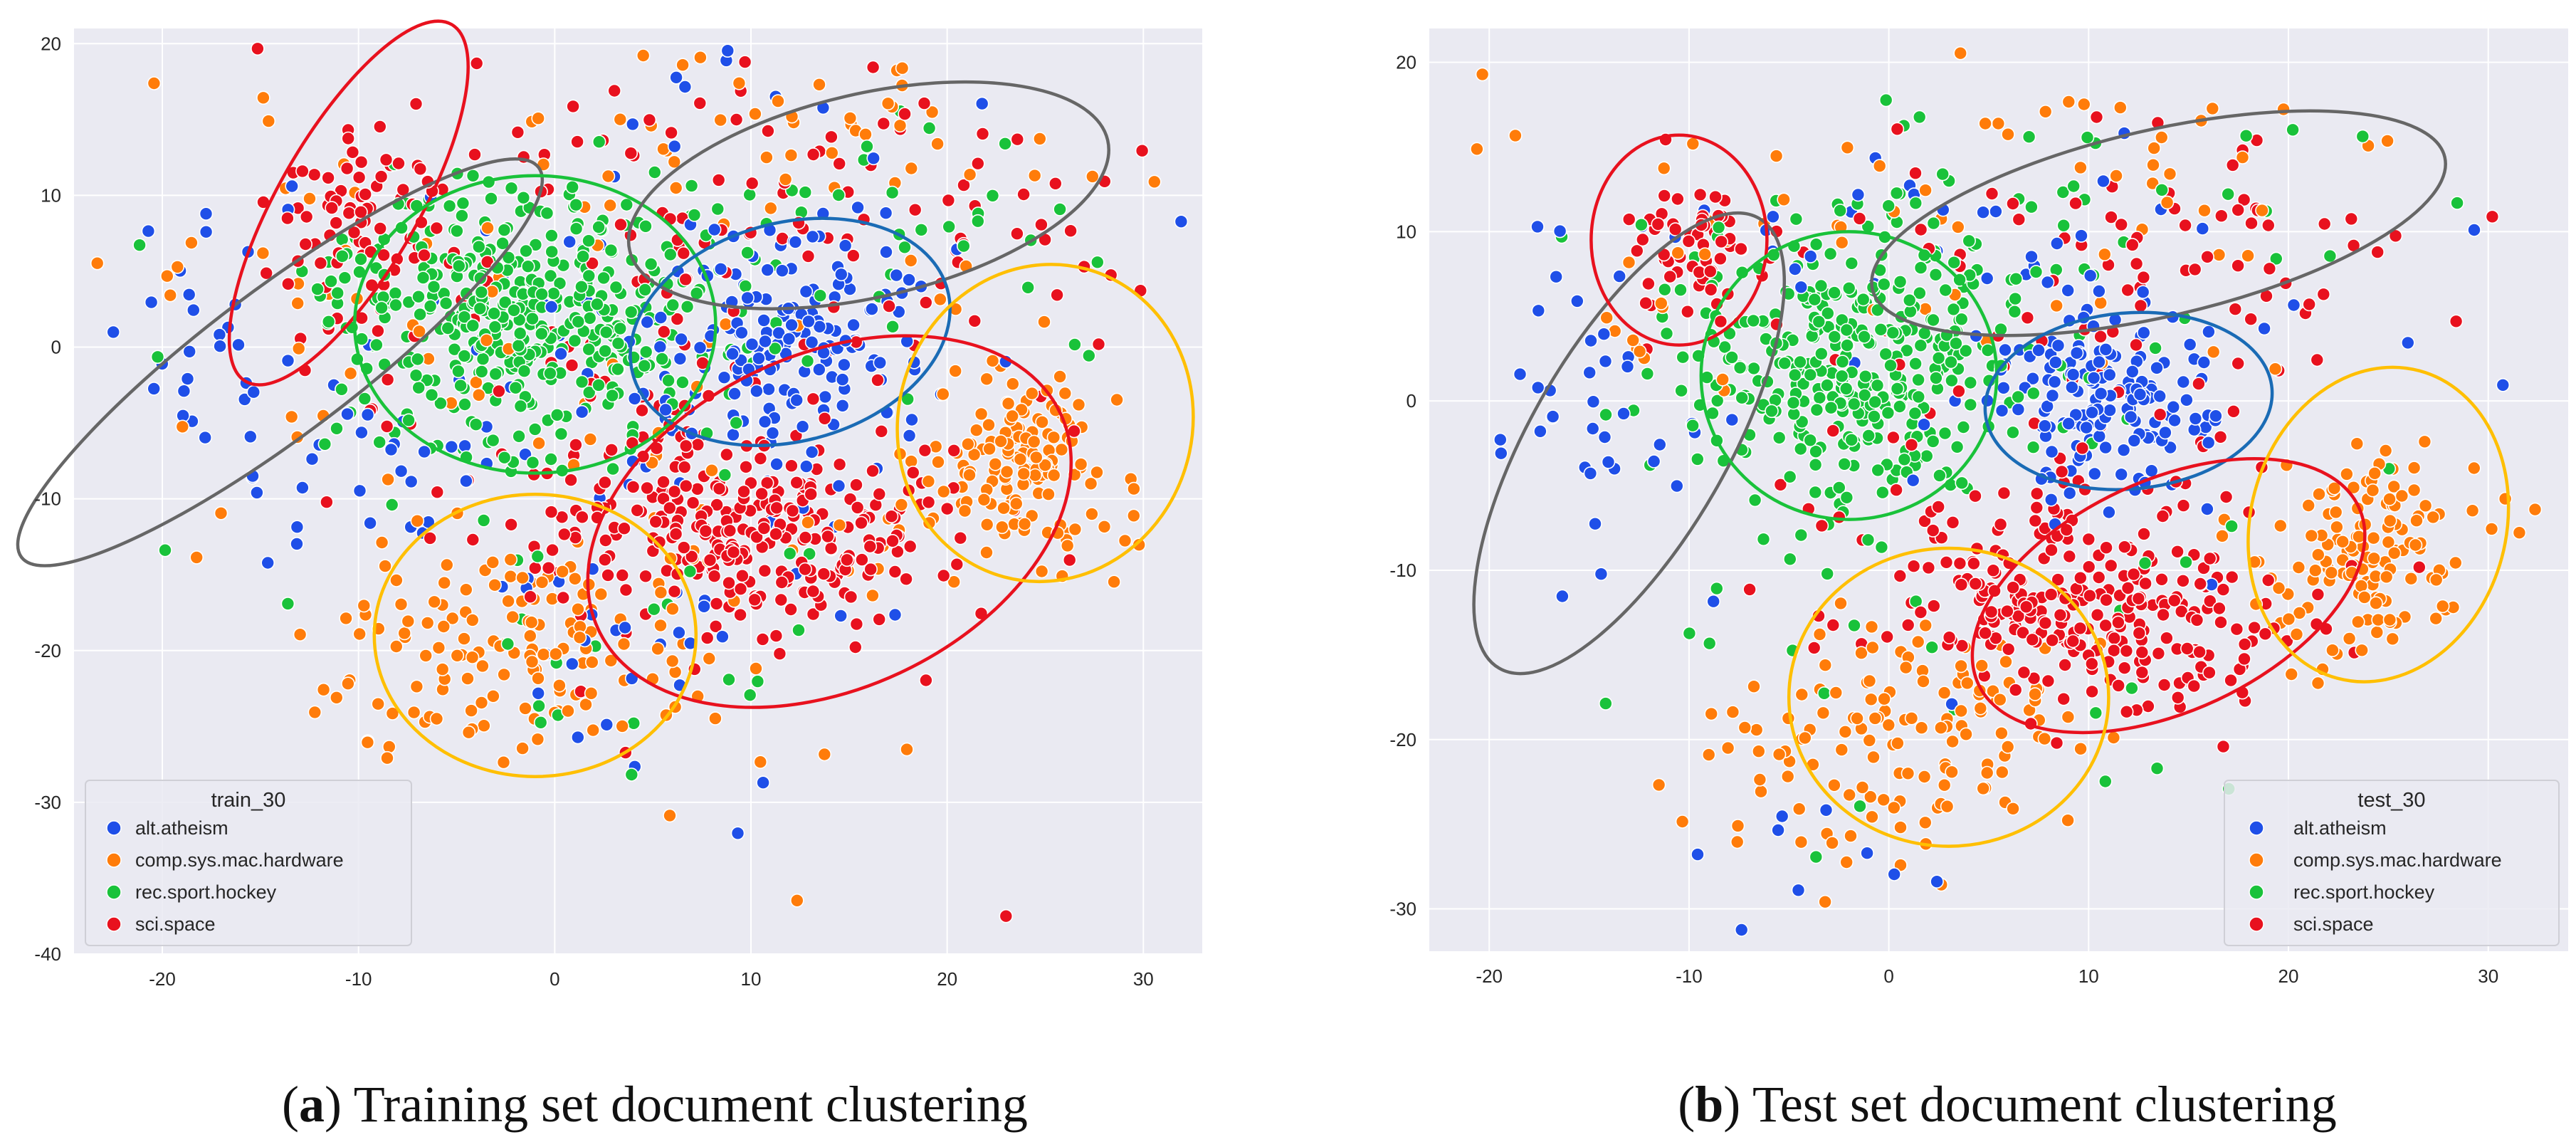 This screenshot has width=2576, height=1147. Describe the element at coordinates (48, 954) in the screenshot. I see `y-tick-label: -40` at that location.